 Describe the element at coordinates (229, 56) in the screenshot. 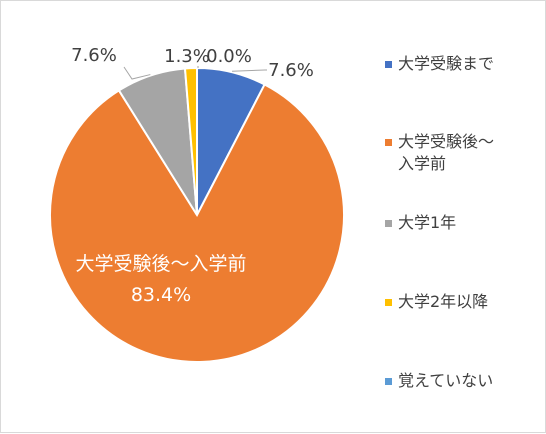

I see `data-label-4: 0.0%` at that location.